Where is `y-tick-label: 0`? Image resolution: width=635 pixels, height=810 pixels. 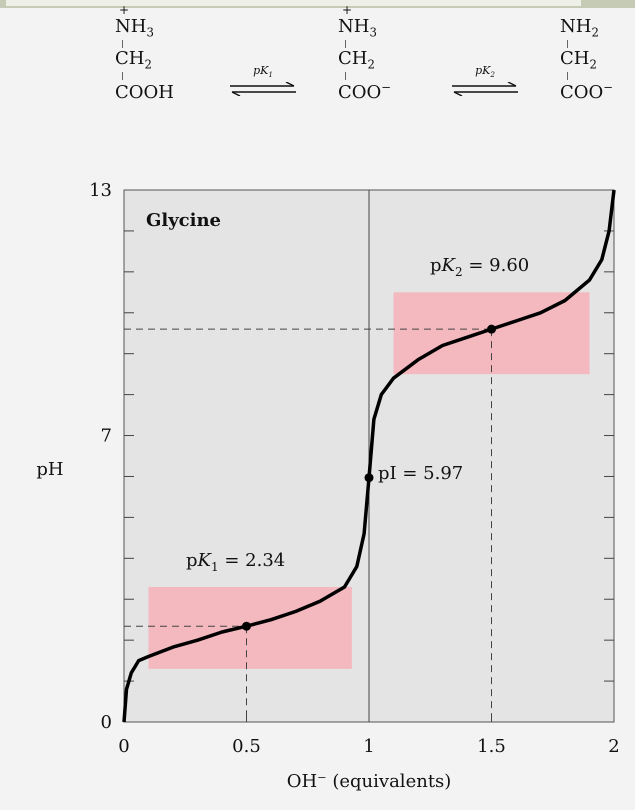
y-tick-label: 0 is located at coordinates (106, 722).